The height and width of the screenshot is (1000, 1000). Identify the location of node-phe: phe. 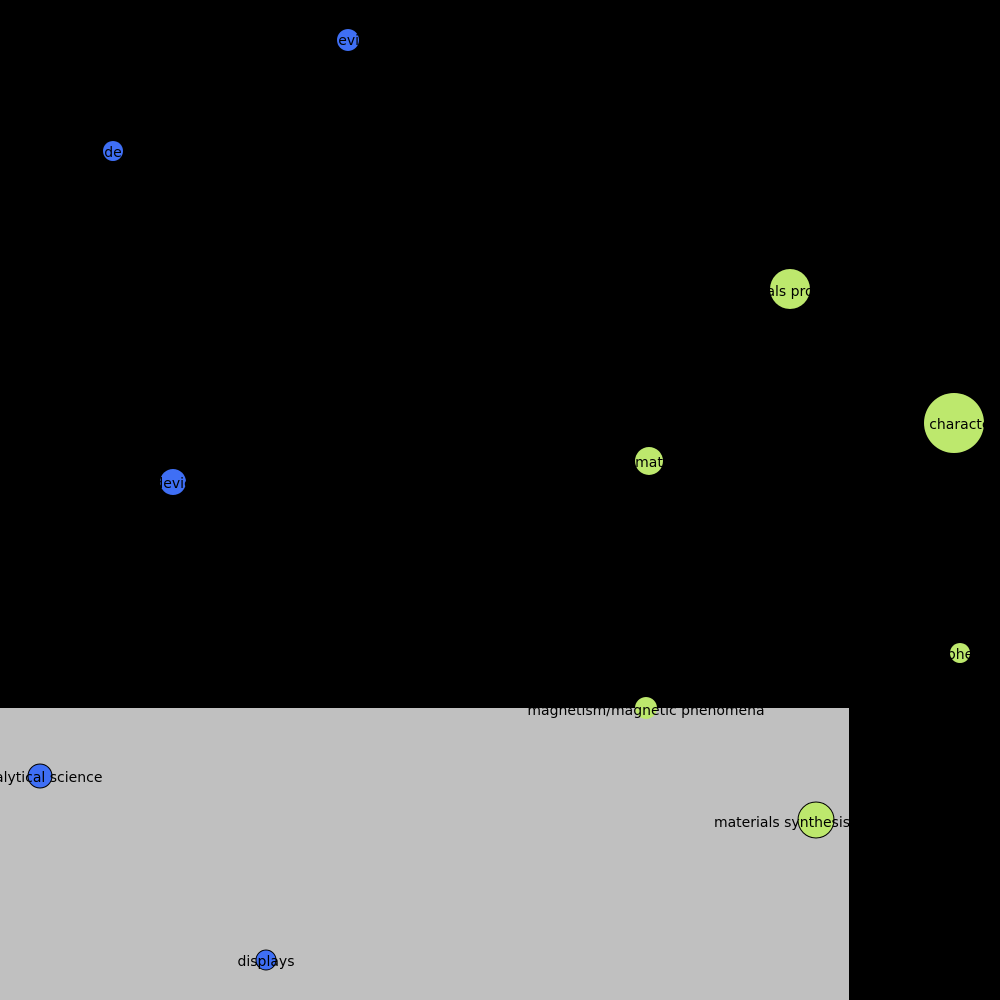
(960, 653).